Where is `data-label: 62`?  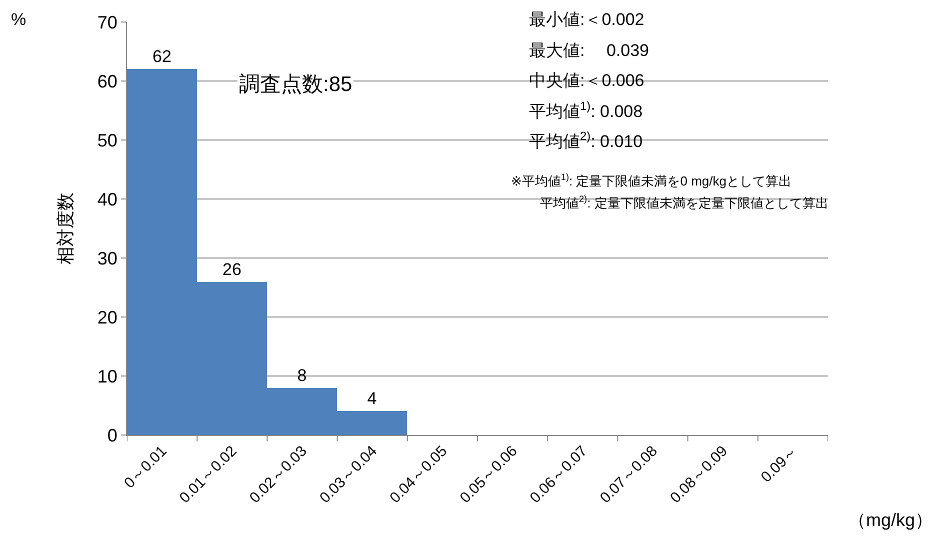
data-label: 62 is located at coordinates (162, 56).